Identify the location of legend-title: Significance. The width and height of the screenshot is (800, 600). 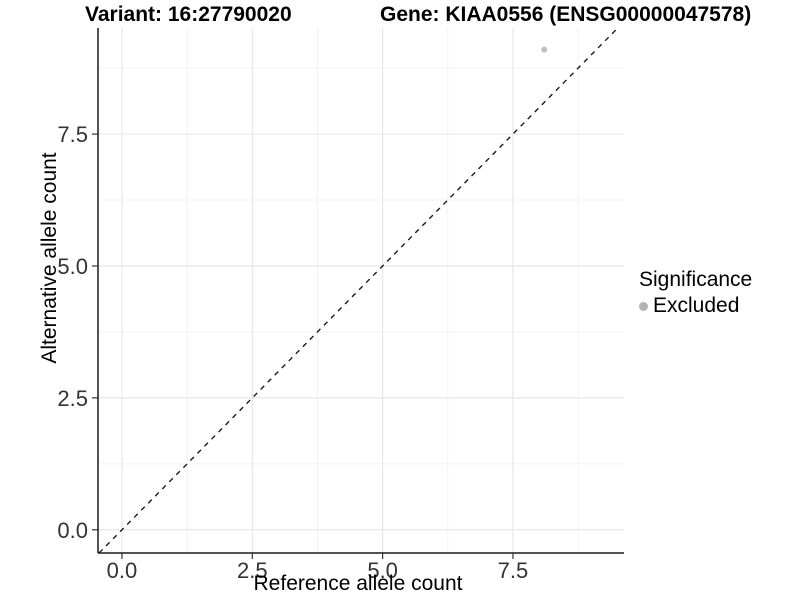
(696, 279).